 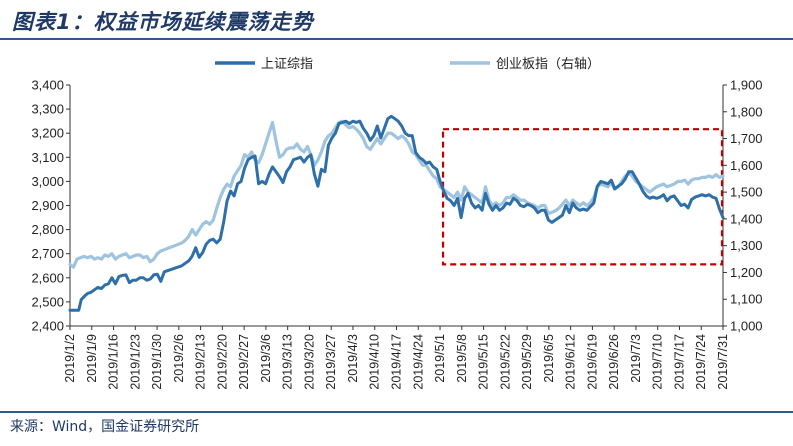 I want to click on right-tick-label: 1,600, so click(x=746, y=165).